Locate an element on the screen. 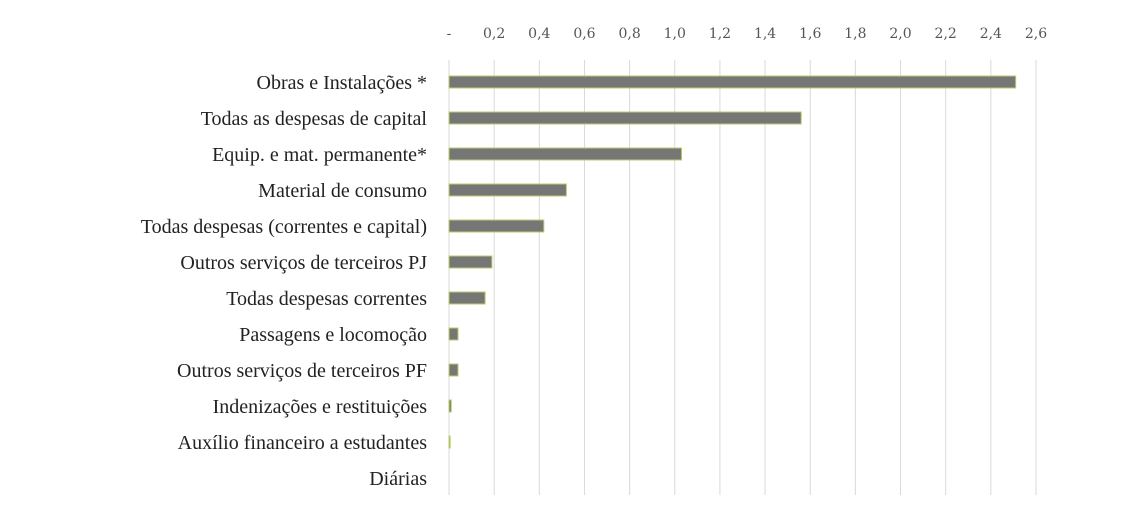 The height and width of the screenshot is (506, 1141). x-tick-label: 1,6 is located at coordinates (810, 34).